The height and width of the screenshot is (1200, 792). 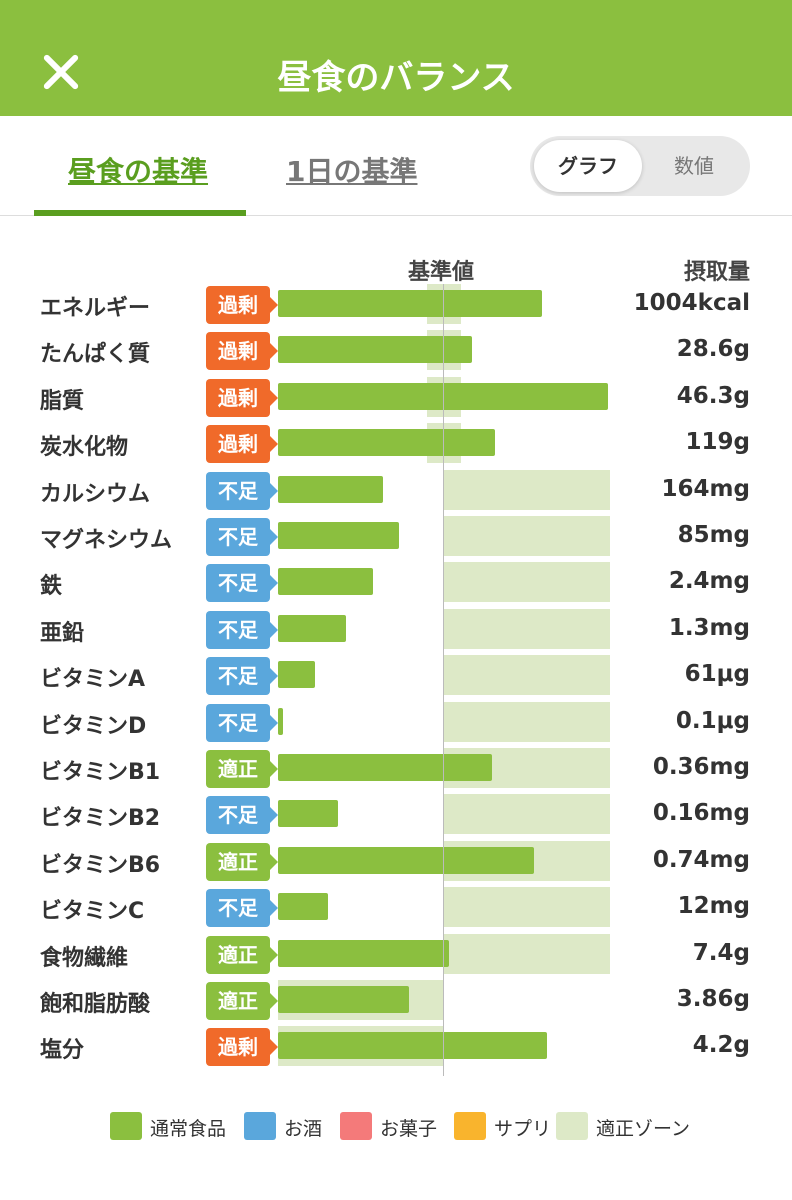 I want to click on intake-value: 0.36mg, so click(x=701, y=767).